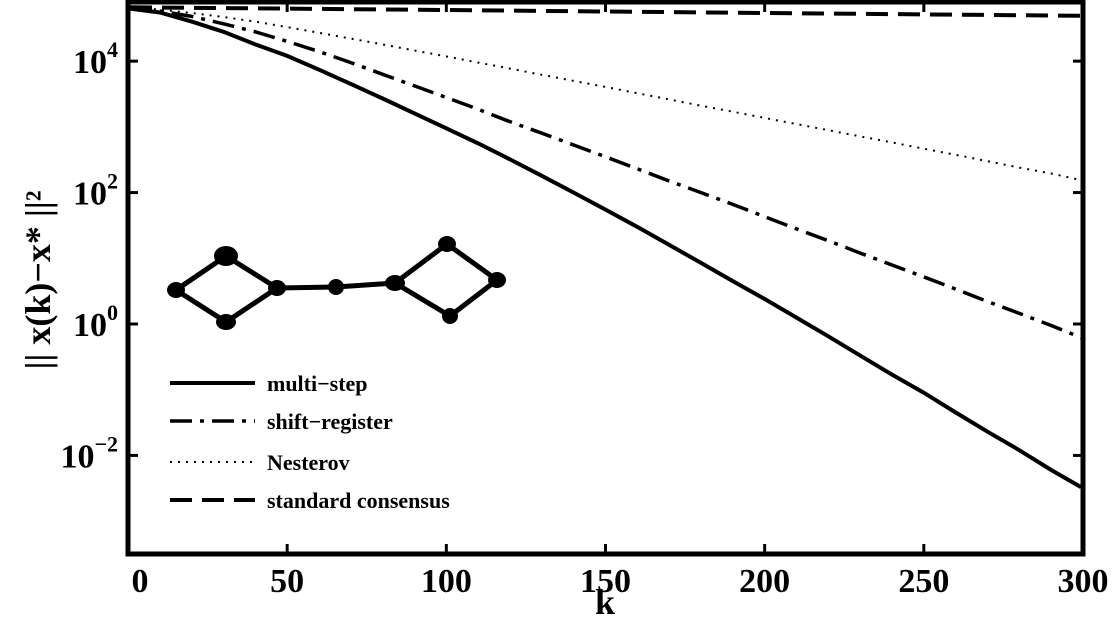 The width and height of the screenshot is (1113, 620). Describe the element at coordinates (140, 581) in the screenshot. I see `x-tick-label: 0` at that location.